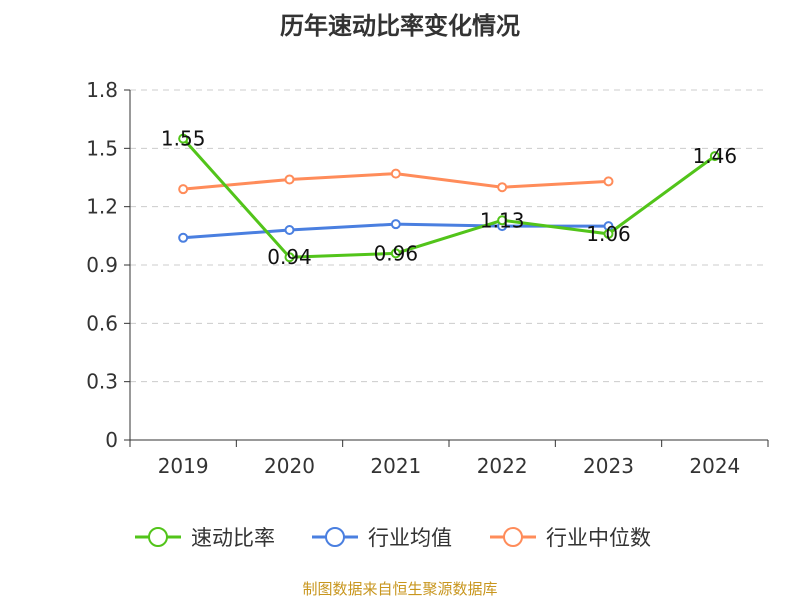  I want to click on legend-label: 行业中位数, so click(598, 538).